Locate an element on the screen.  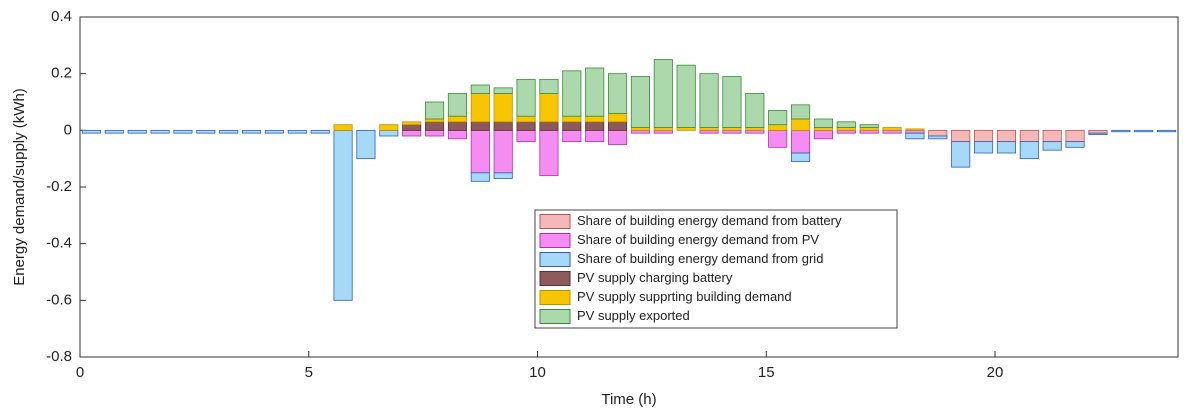
y-tick-label: -0.2 is located at coordinates (59, 186).